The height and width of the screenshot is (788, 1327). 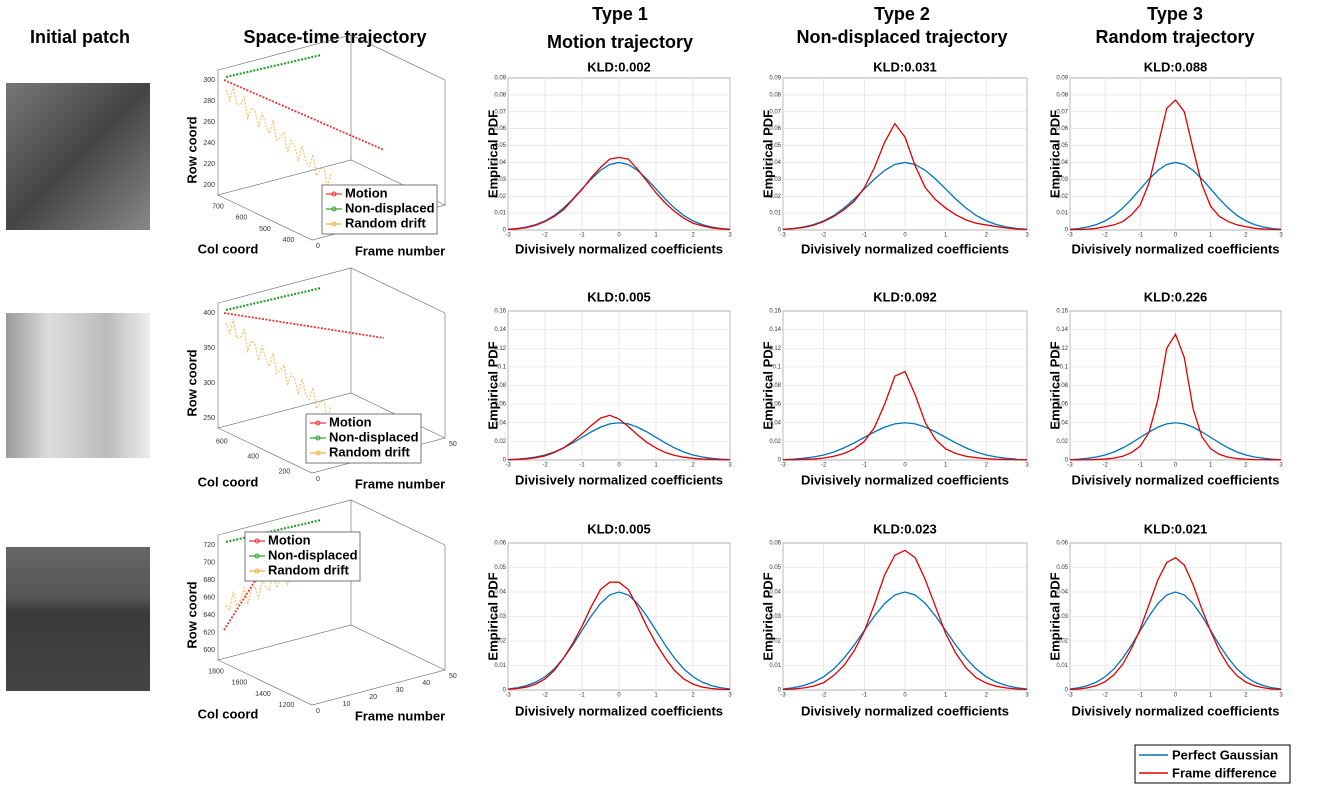 I want to click on patch-image, so click(x=78, y=156).